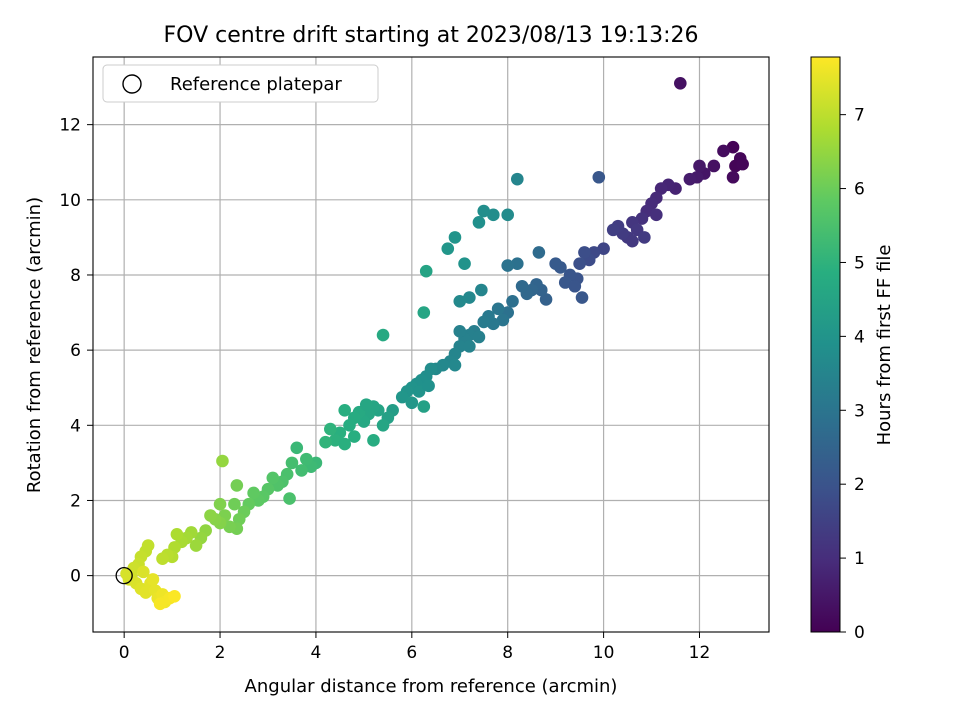 This screenshot has height=720, width=960. What do you see at coordinates (859, 485) in the screenshot?
I see `colorbar-tick-label: 2` at bounding box center [859, 485].